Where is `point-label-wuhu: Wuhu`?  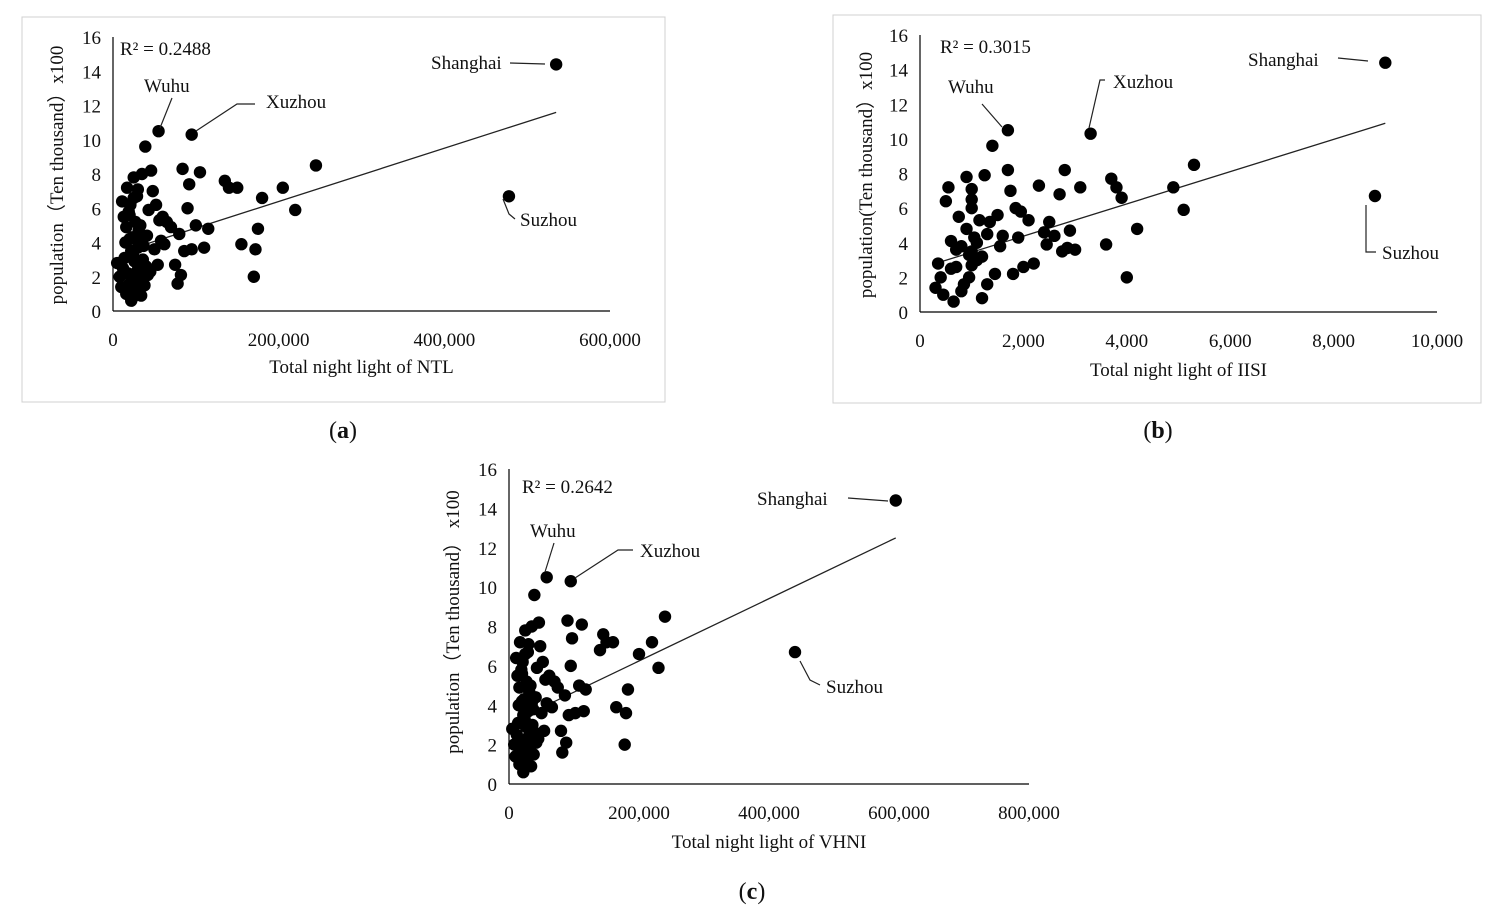 point-label-wuhu: Wuhu is located at coordinates (167, 86).